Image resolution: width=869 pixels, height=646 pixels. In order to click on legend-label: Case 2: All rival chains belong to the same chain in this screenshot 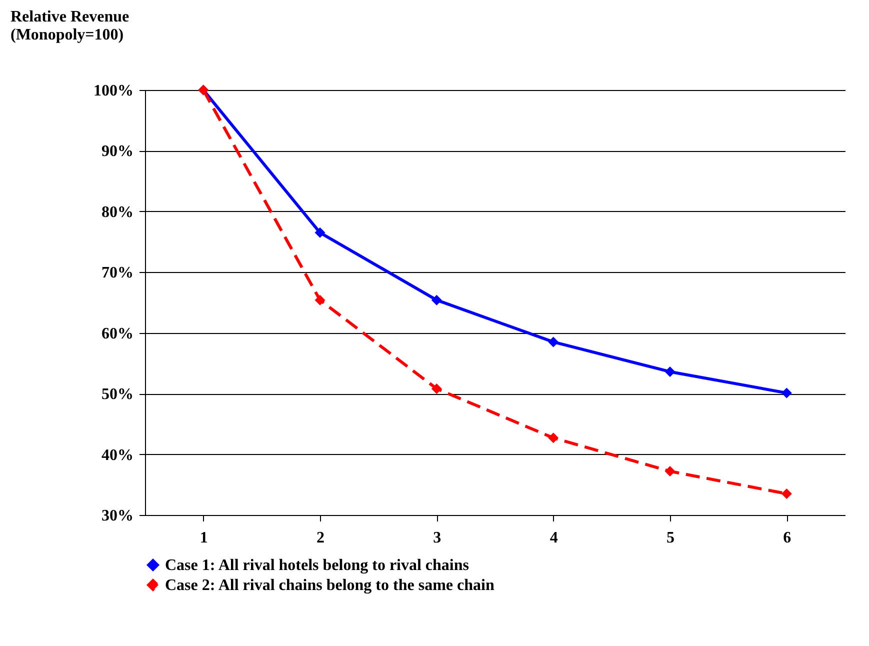, I will do `click(329, 585)`.